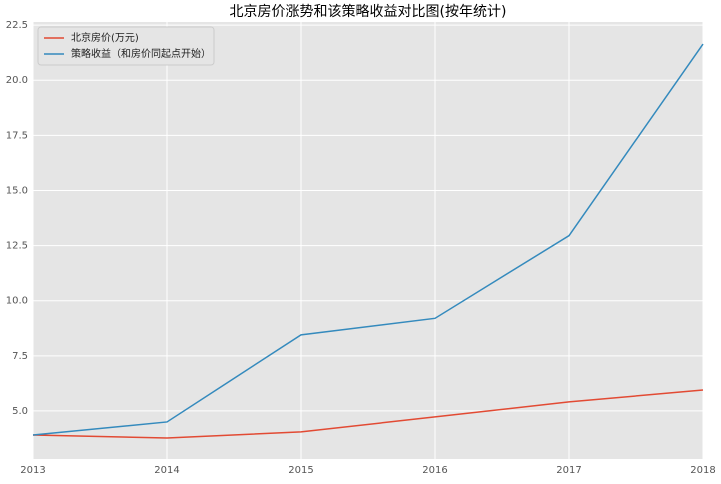 This screenshot has width=721, height=484. Describe the element at coordinates (300, 470) in the screenshot. I see `x-tick-label: 2015` at that location.